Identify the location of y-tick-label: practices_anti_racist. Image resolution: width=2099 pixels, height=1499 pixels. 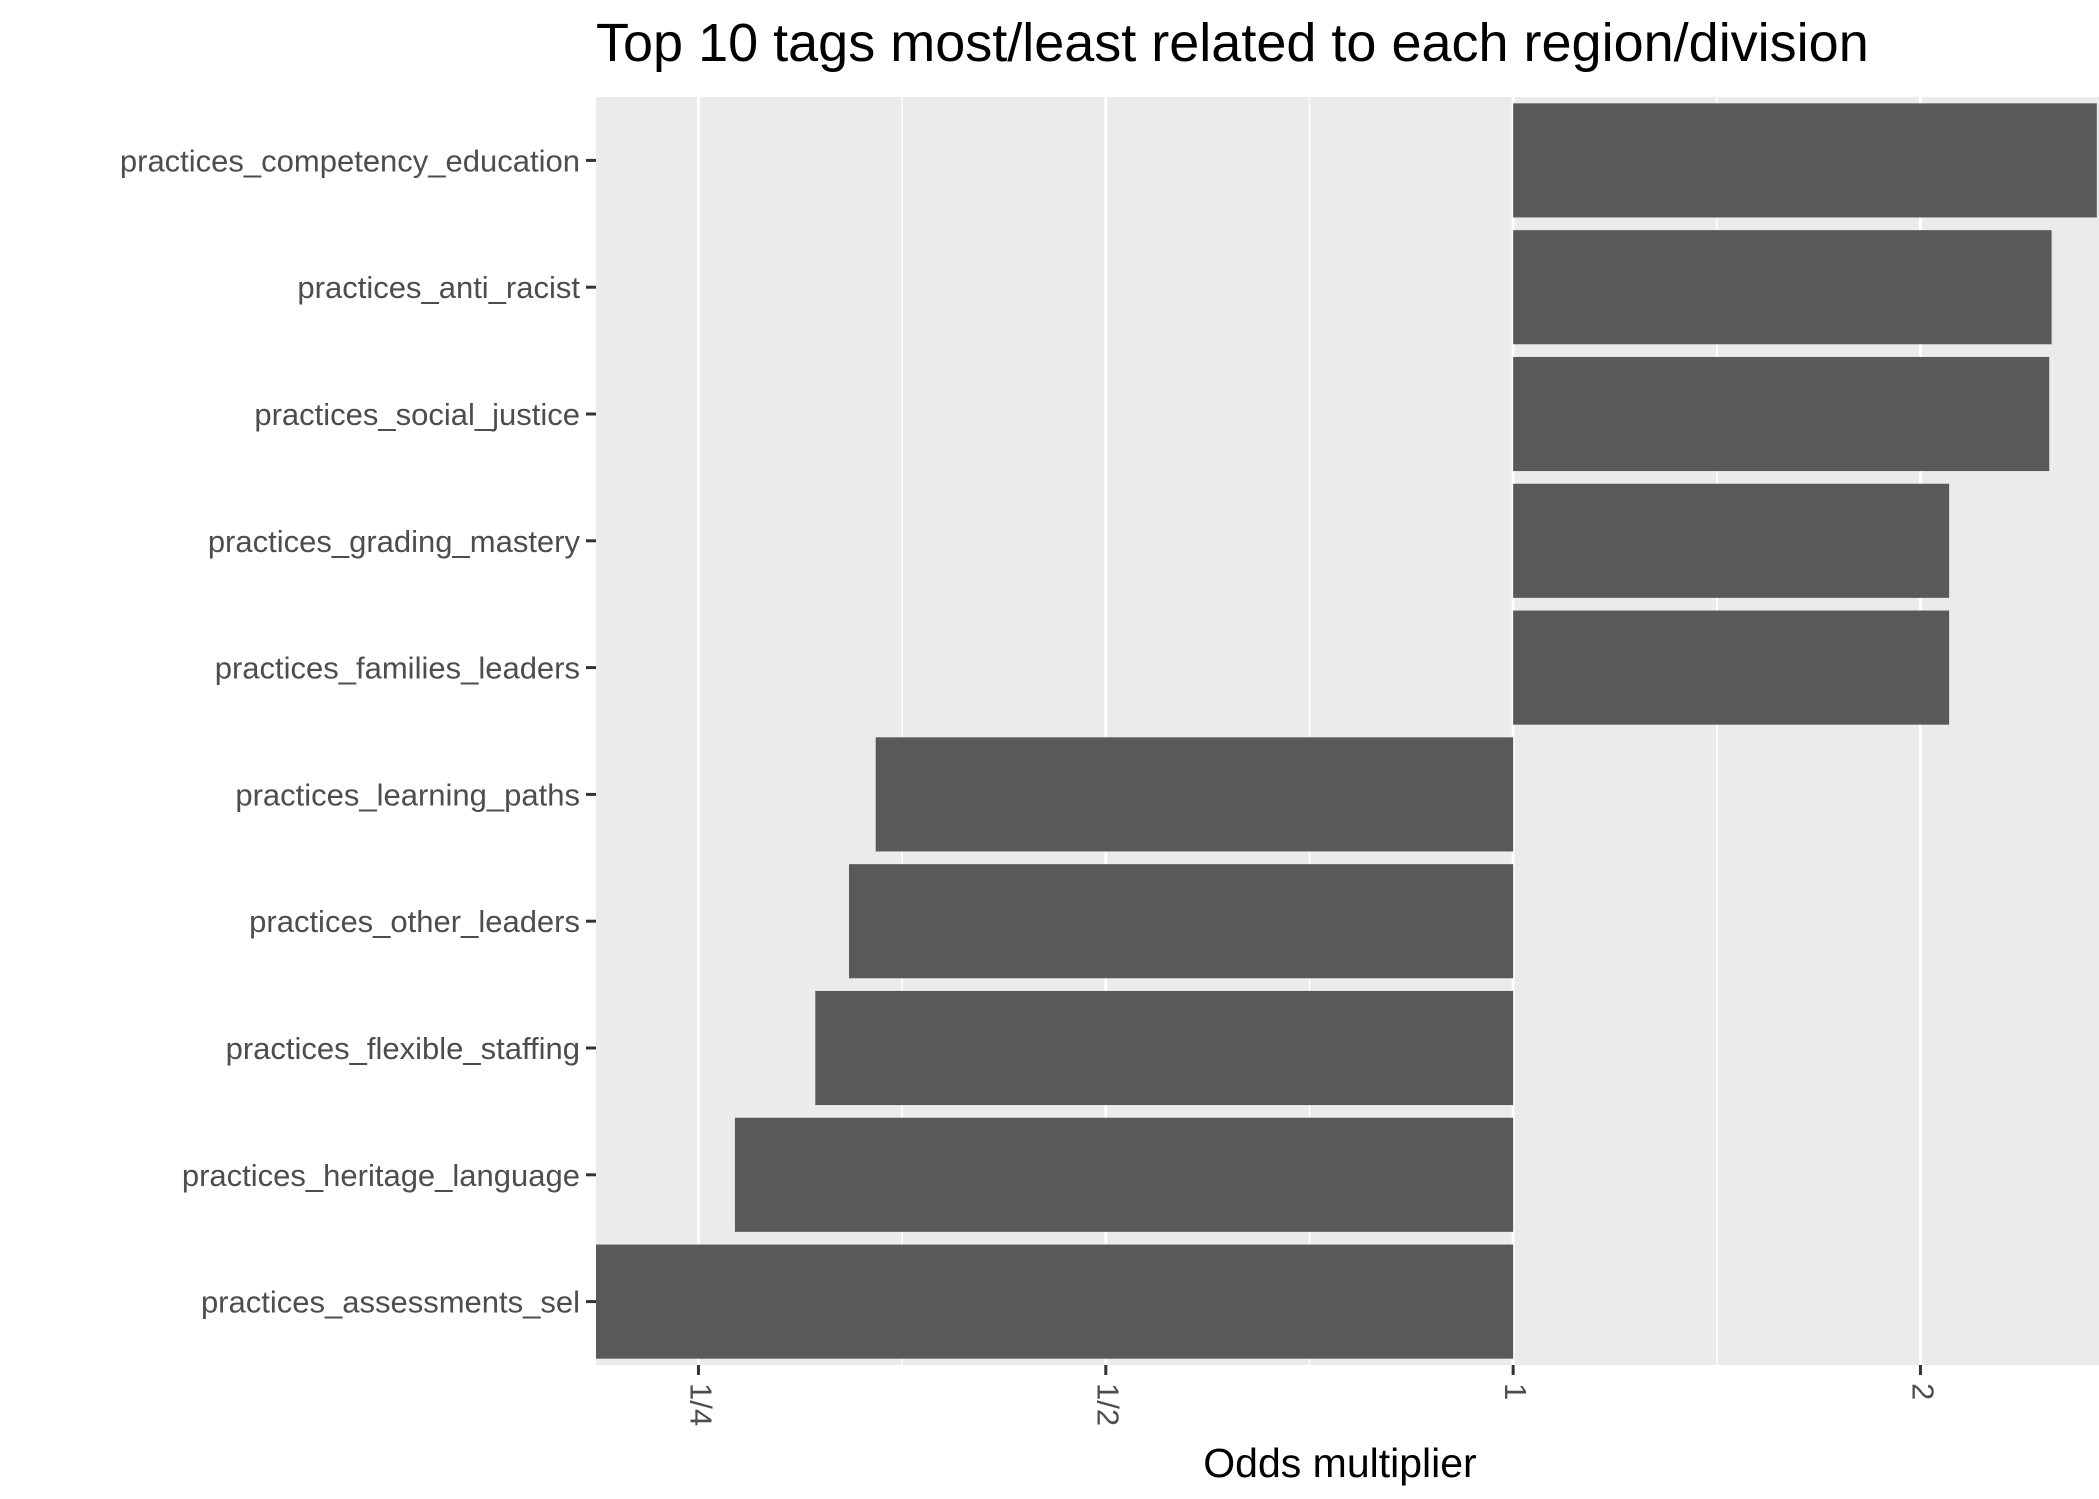
(438, 287).